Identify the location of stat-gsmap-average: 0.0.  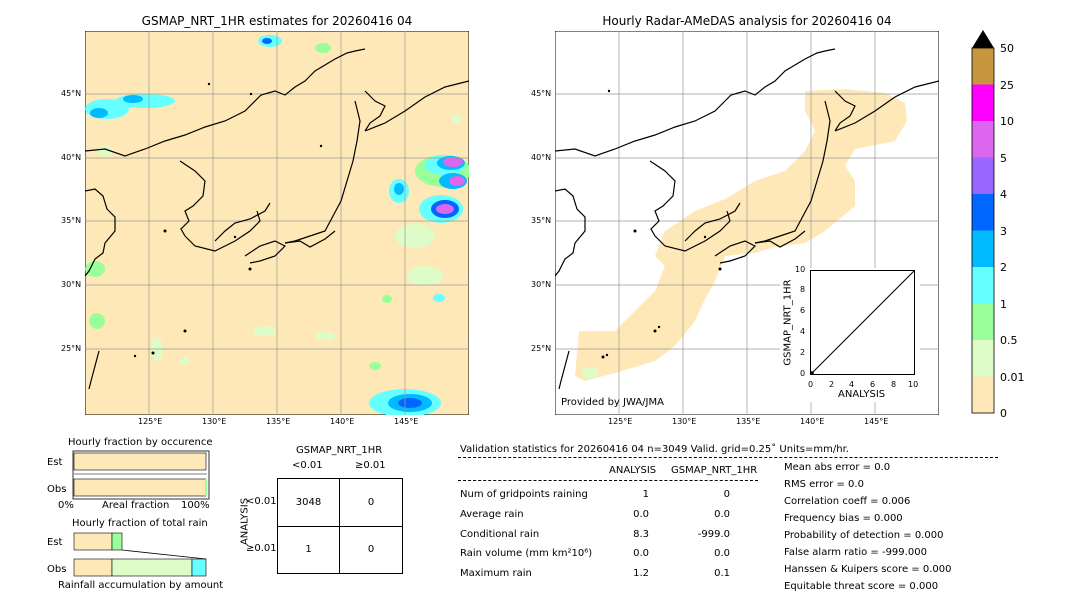
(722, 514).